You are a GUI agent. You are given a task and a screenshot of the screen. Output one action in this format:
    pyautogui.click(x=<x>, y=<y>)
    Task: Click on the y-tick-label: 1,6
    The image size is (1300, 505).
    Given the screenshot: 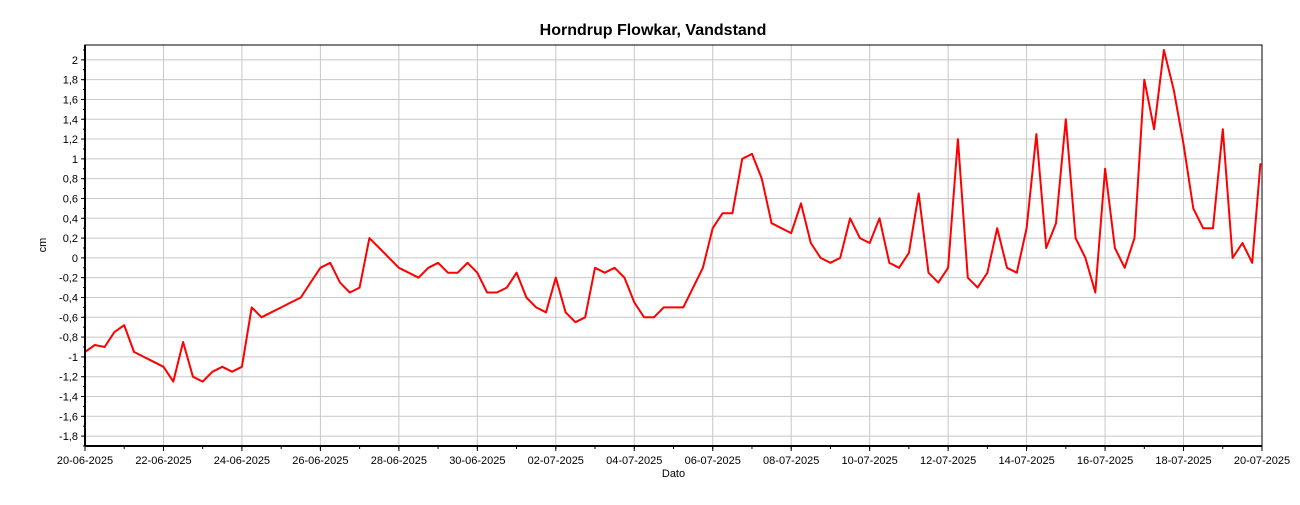 What is the action you would take?
    pyautogui.click(x=70, y=100)
    